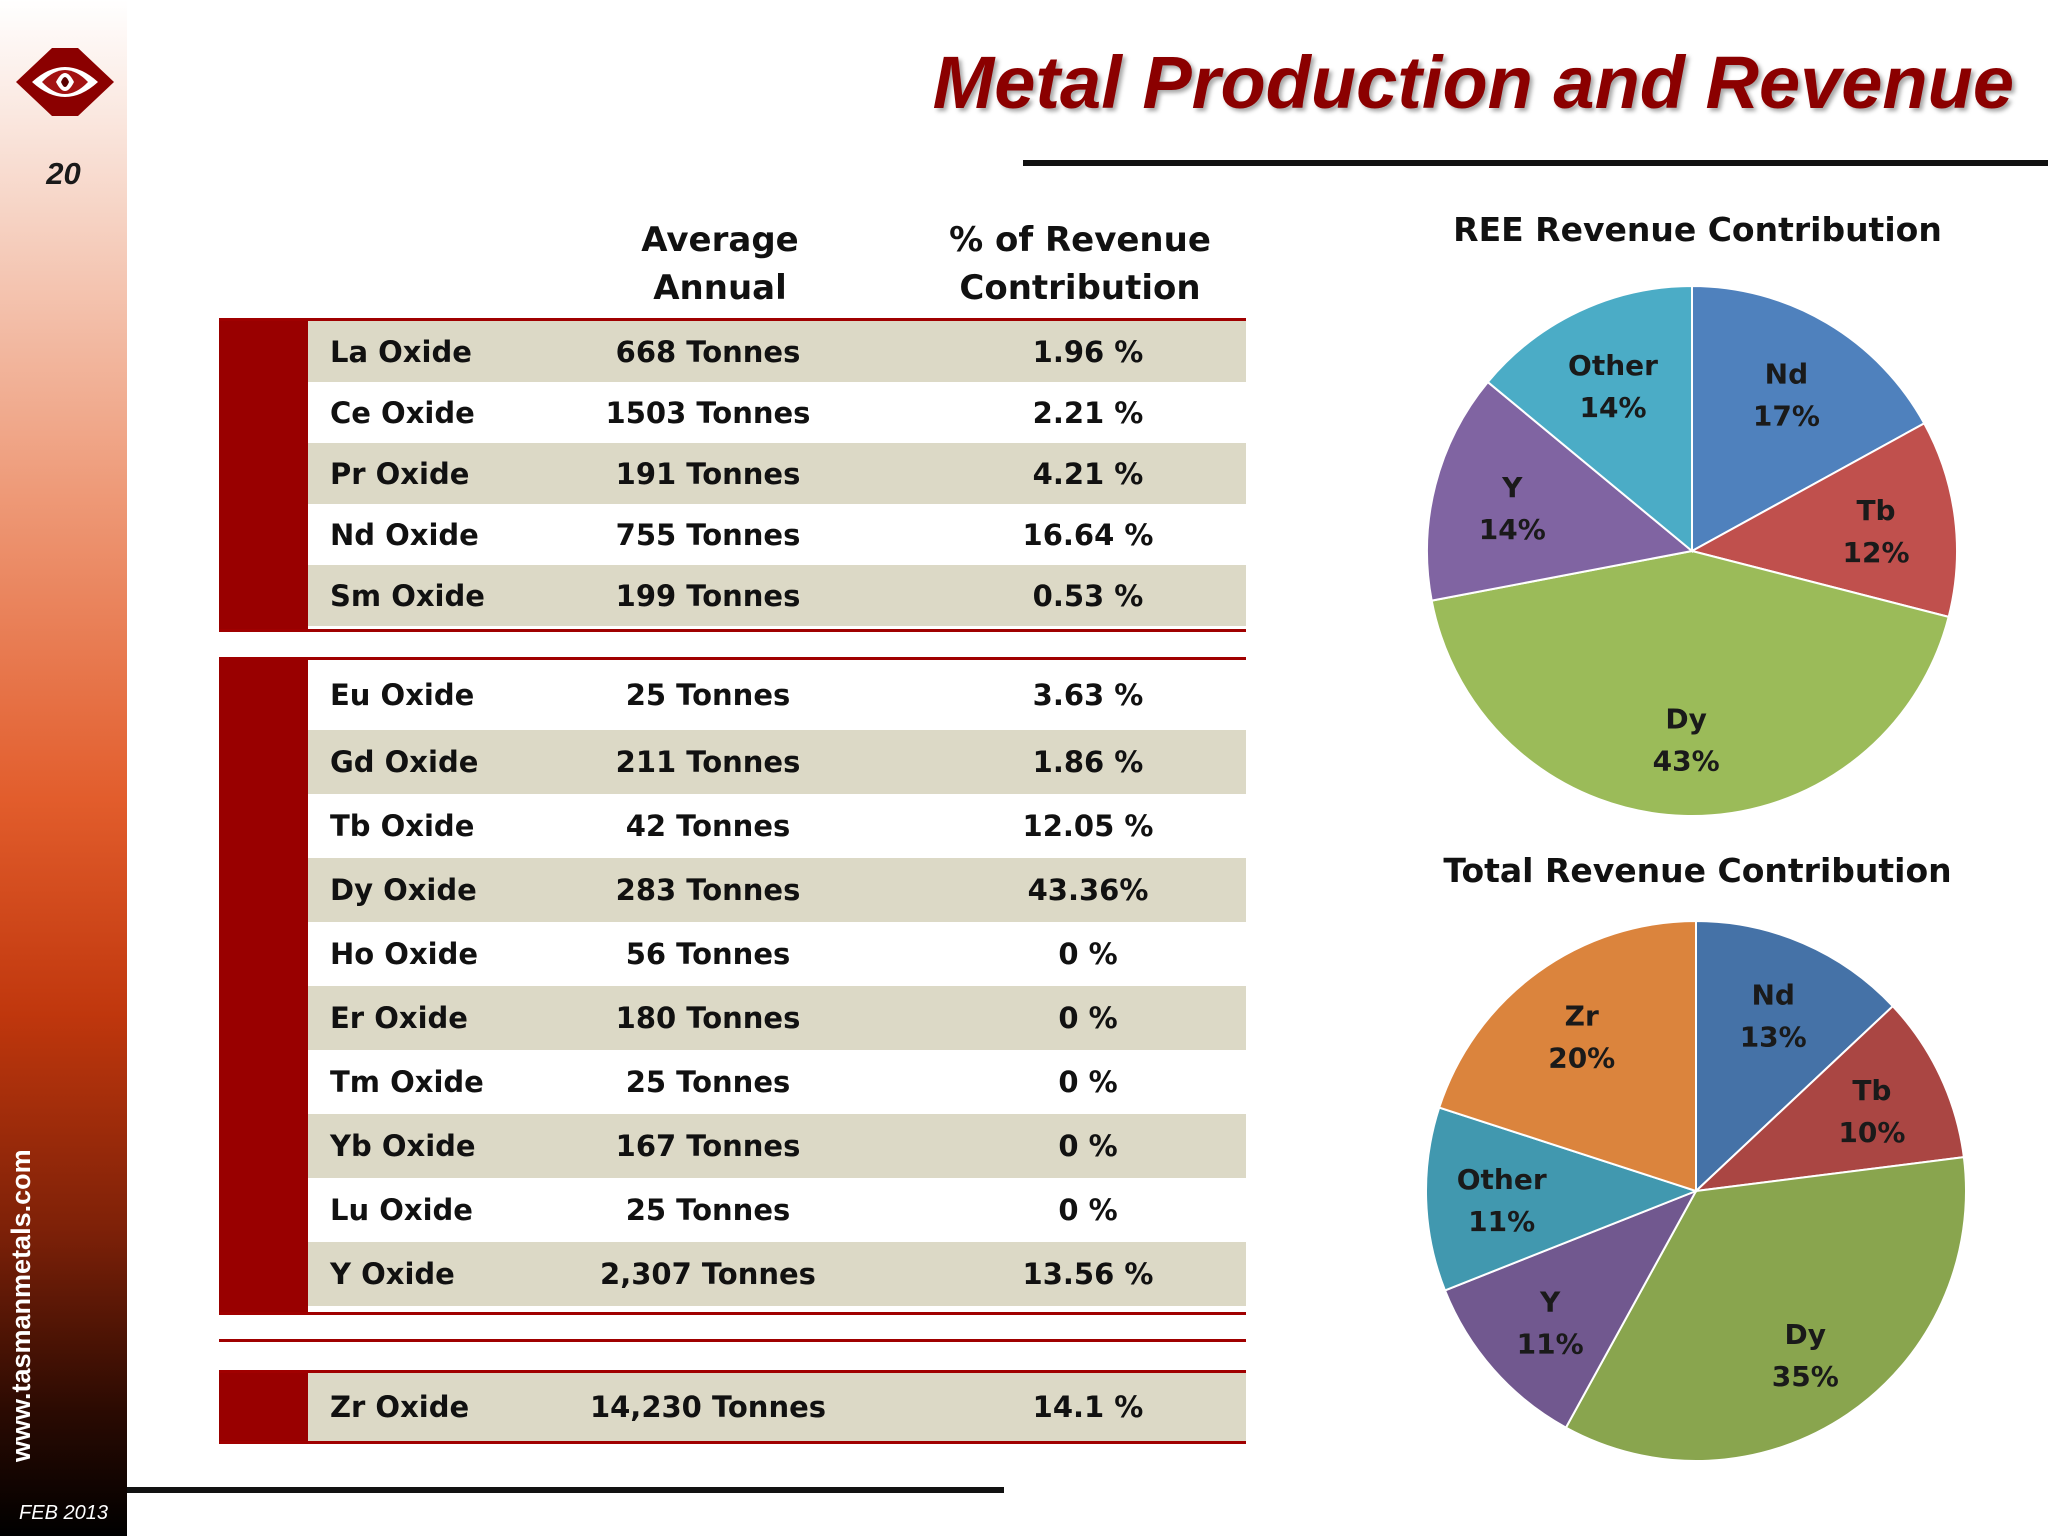  I want to click on metal-output: 199 Tonnes, so click(708, 595).